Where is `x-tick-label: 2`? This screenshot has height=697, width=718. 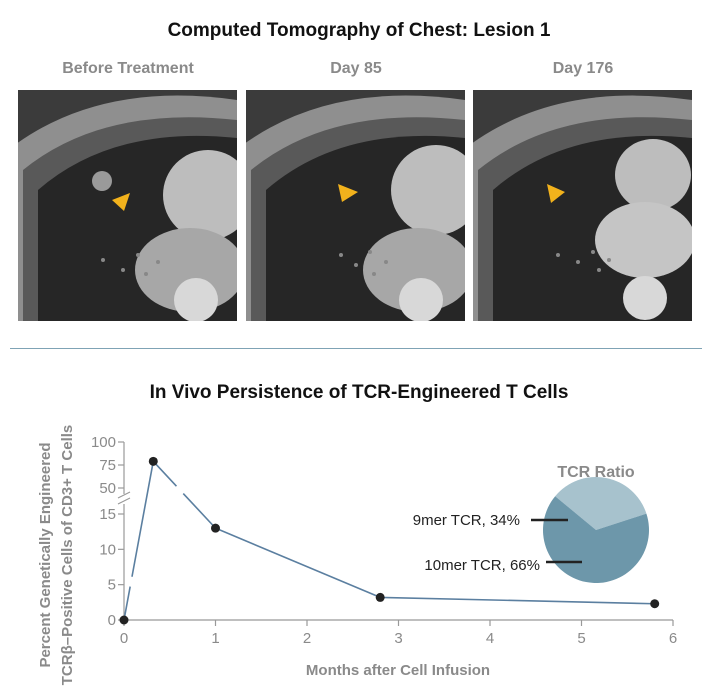
x-tick-label: 2 is located at coordinates (307, 638).